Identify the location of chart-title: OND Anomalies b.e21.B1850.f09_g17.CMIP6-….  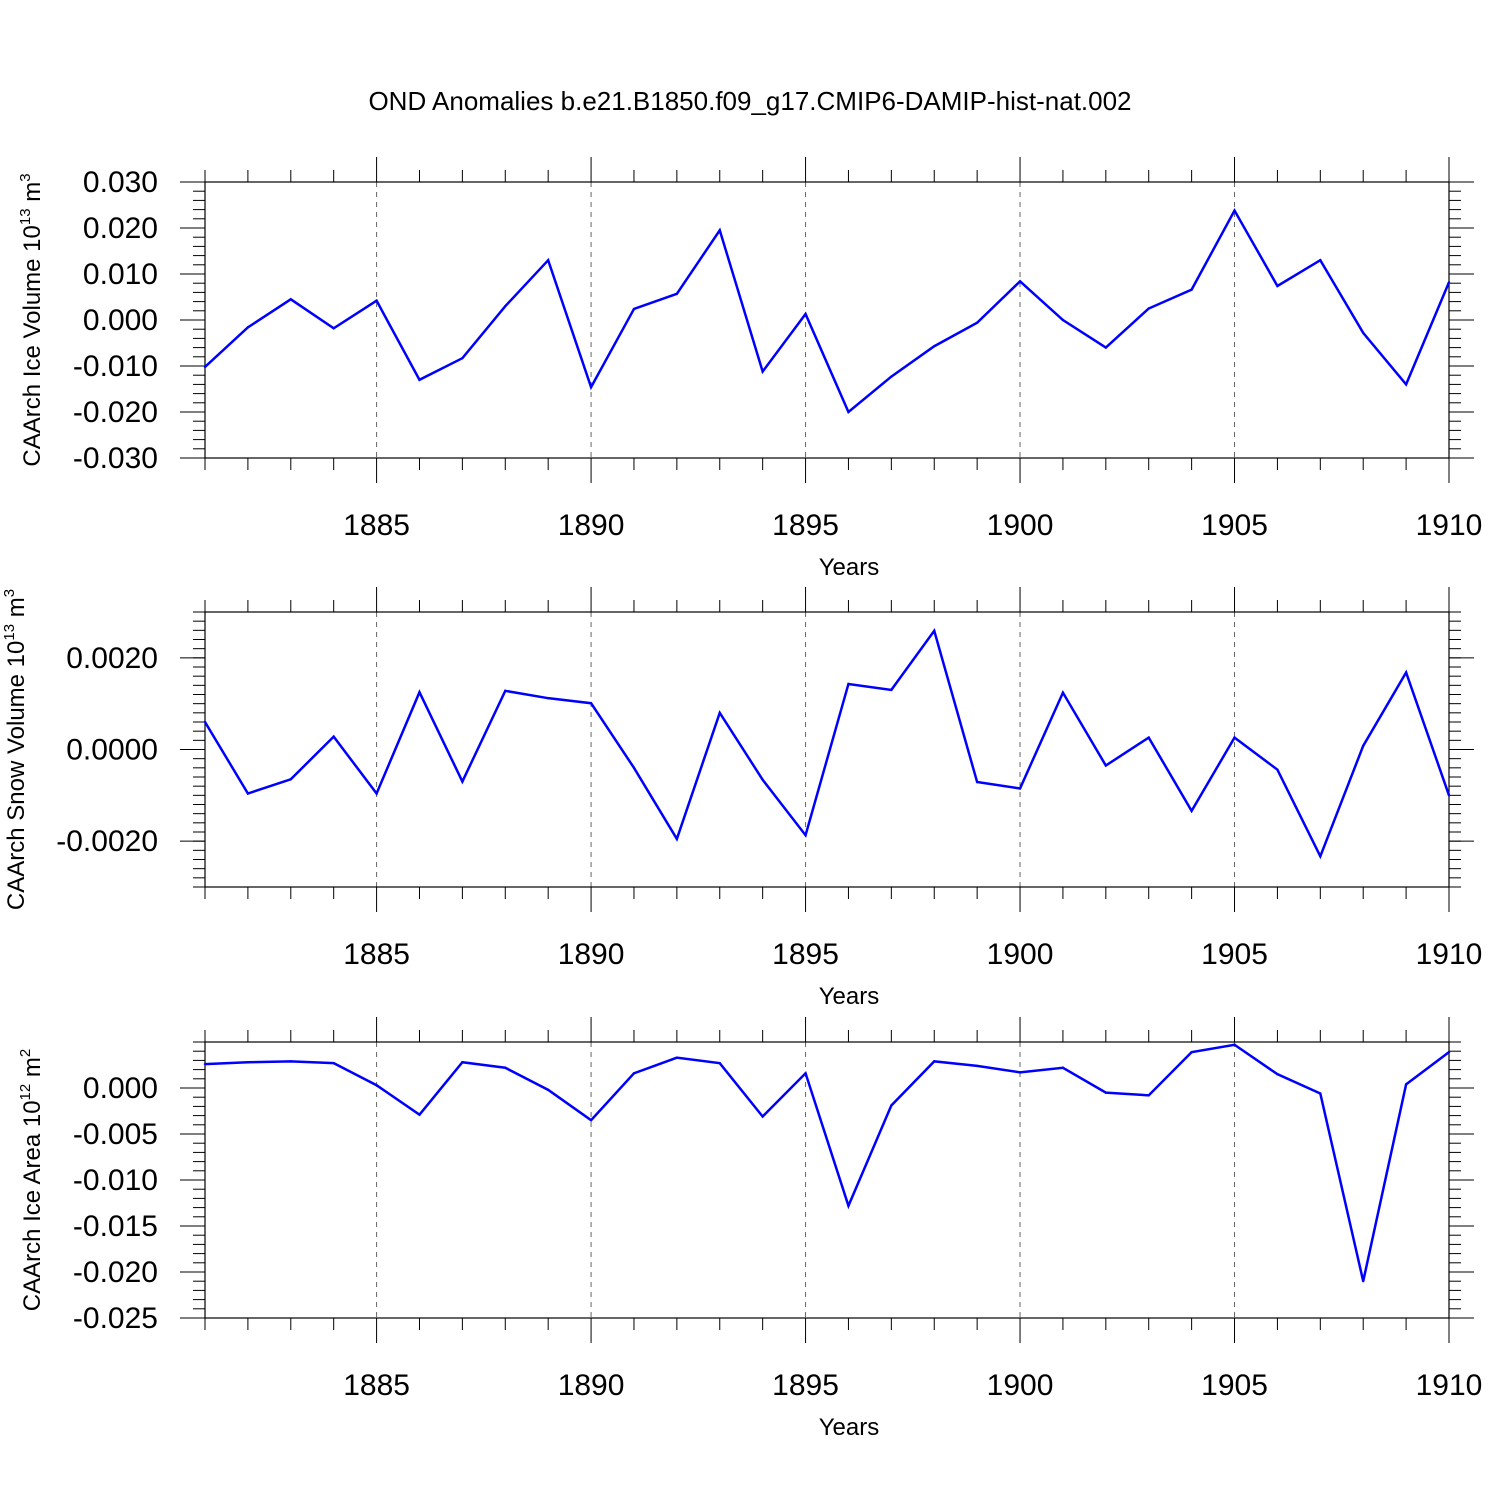
(749, 101).